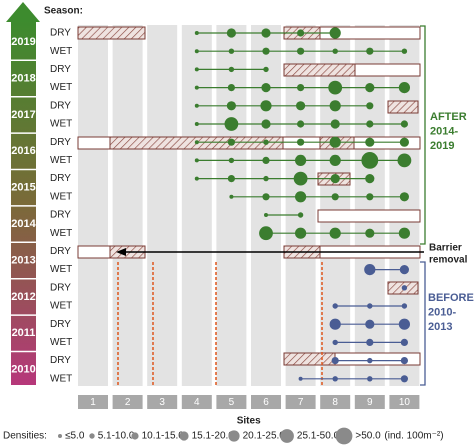  What do you see at coordinates (423, 323) in the screenshot?
I see `before-bracket` at bounding box center [423, 323].